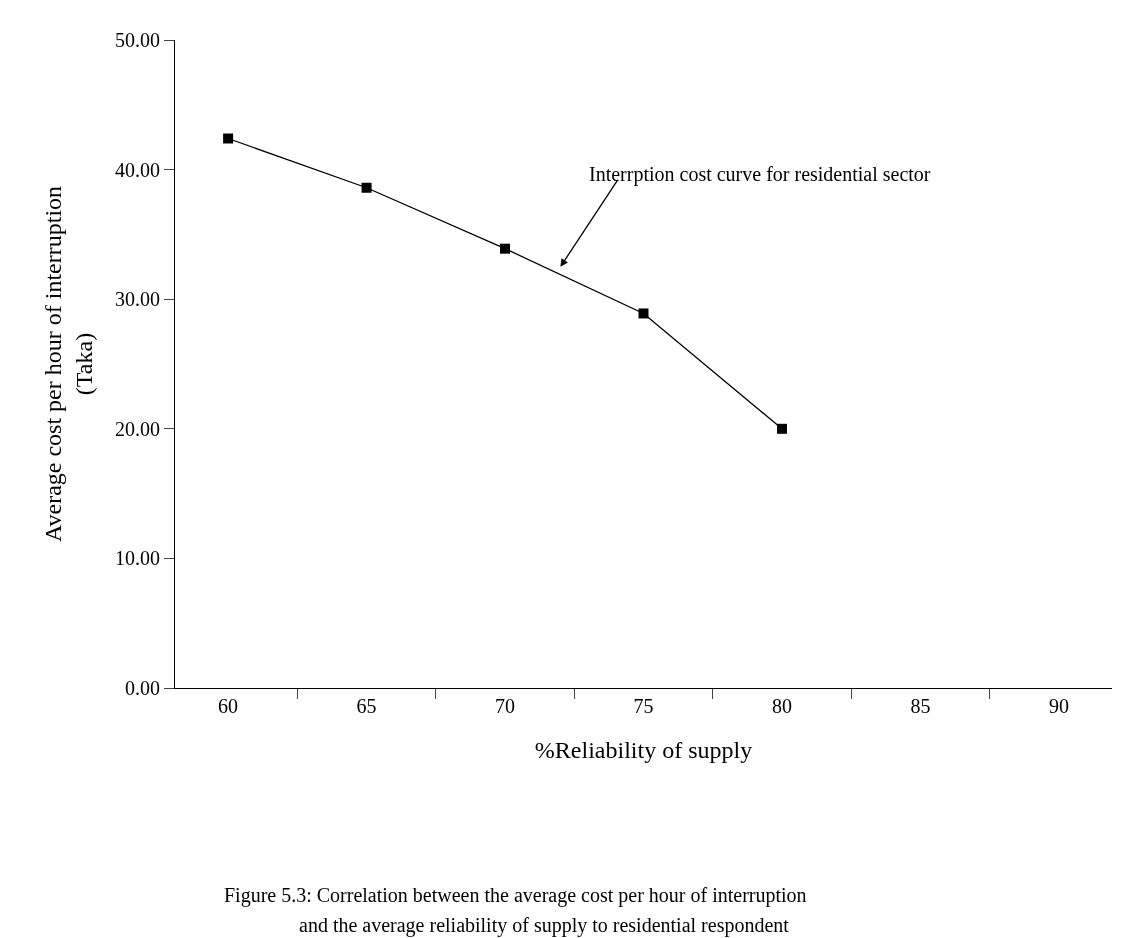 The height and width of the screenshot is (938, 1127). I want to click on x-axis-title: %Reliability of supply, so click(643, 750).